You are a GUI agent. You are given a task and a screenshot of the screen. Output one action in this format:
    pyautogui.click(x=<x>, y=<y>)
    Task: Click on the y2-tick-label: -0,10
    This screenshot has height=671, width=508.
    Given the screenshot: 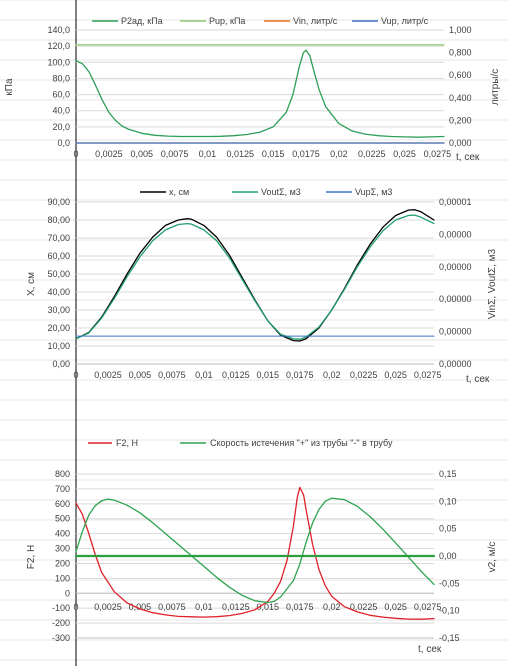 What is the action you would take?
    pyautogui.click(x=449, y=611)
    